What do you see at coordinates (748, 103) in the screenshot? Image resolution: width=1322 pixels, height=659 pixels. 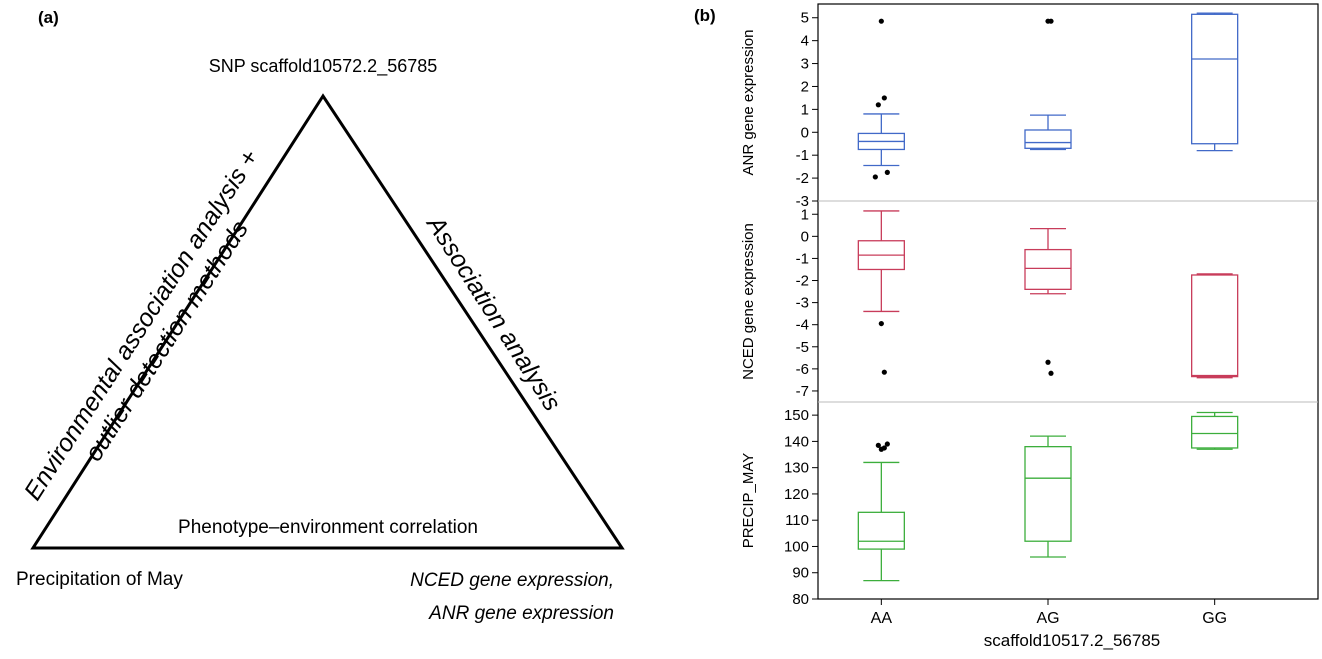 I see `y-axis-label: ANR gene expression` at bounding box center [748, 103].